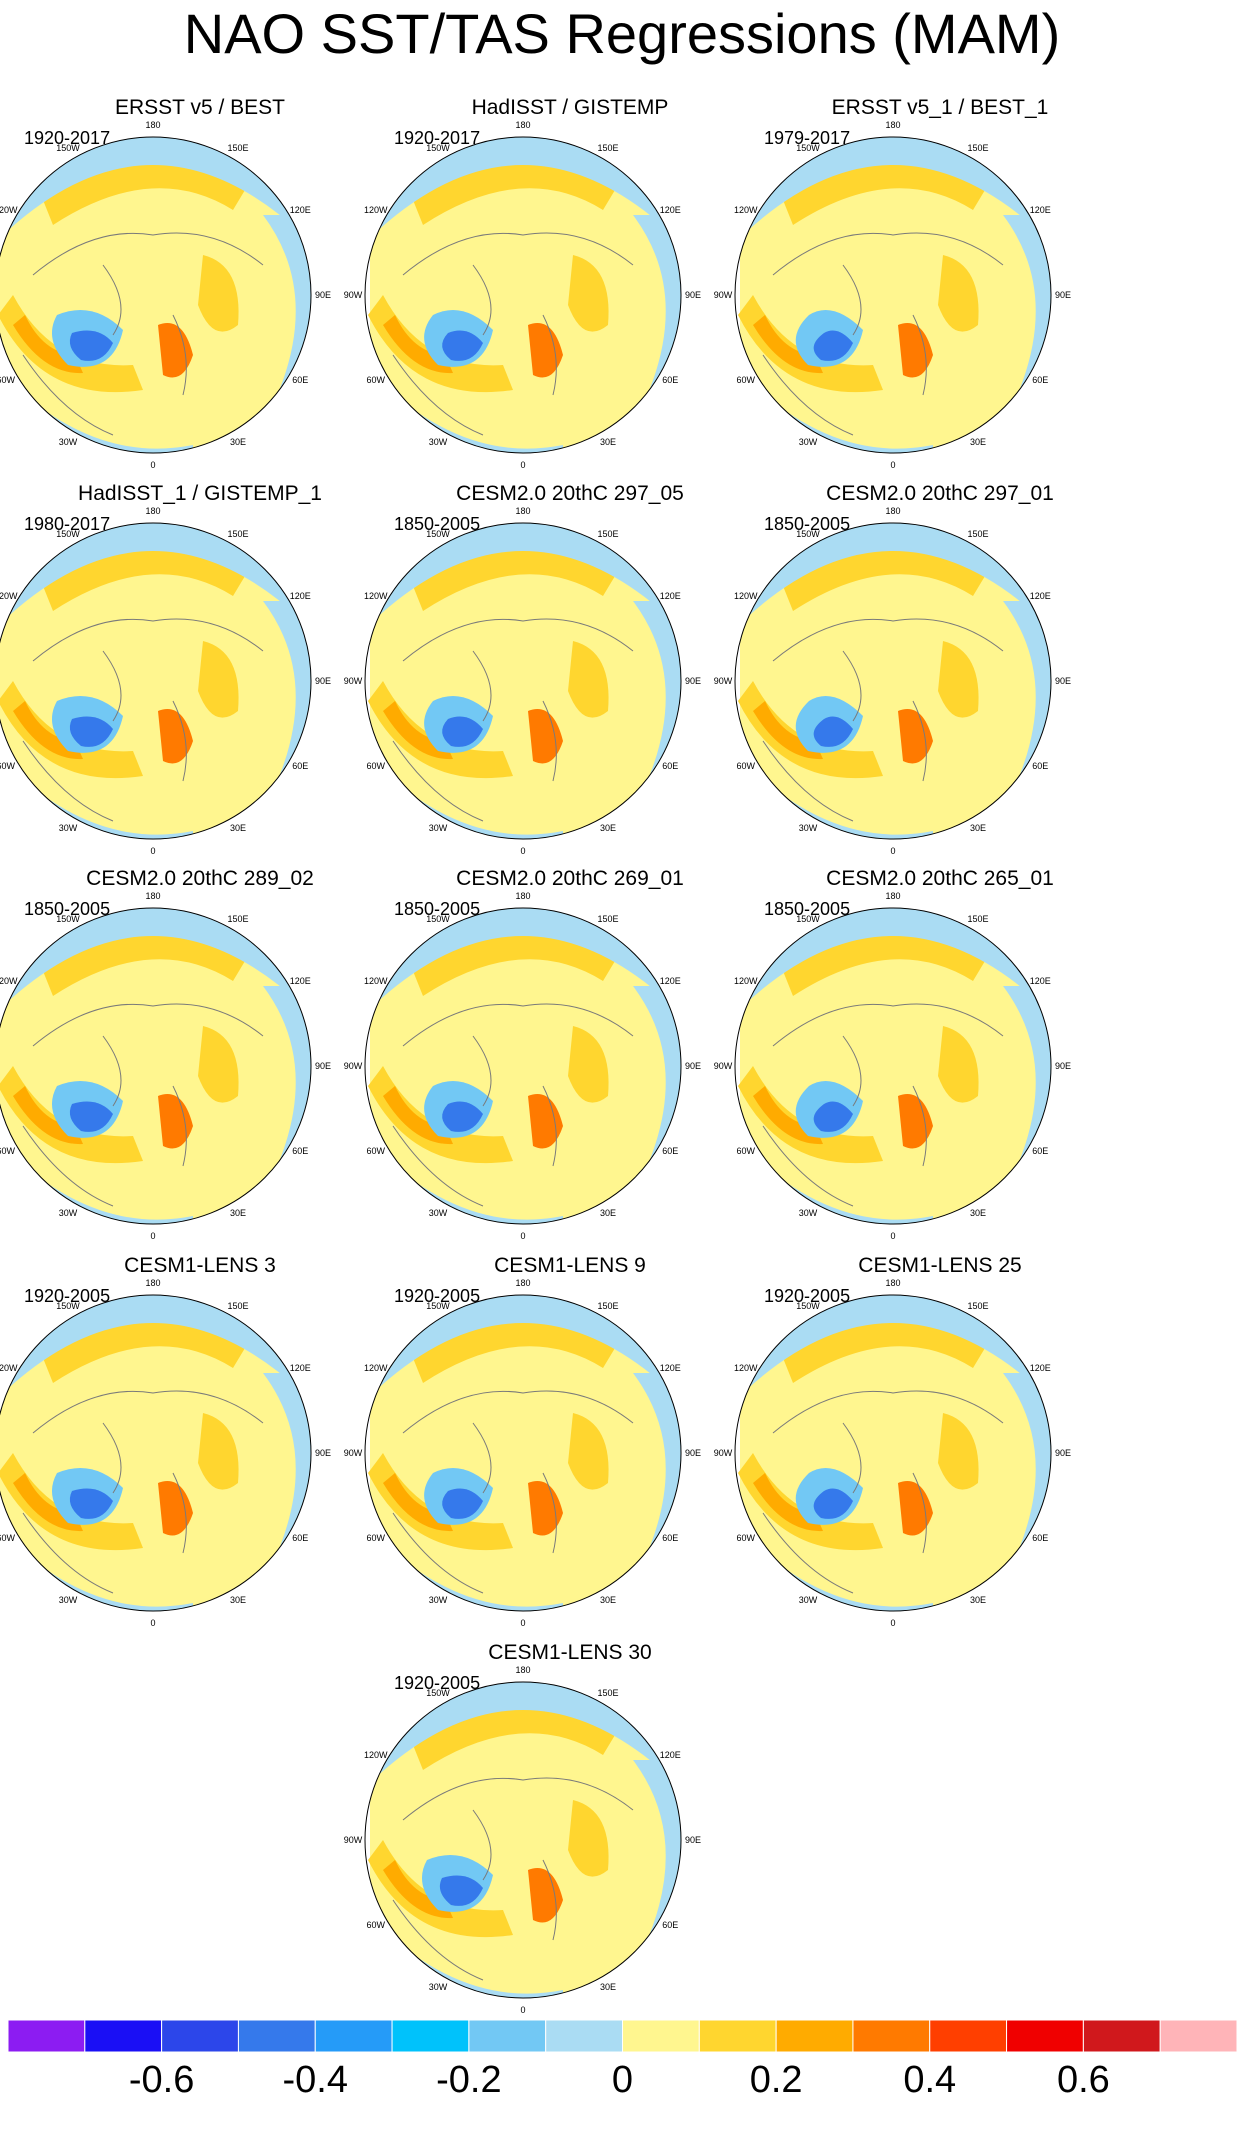 Image resolution: width=1244 pixels, height=2130 pixels. I want to click on panel-period: 1979-2017, so click(807, 138).